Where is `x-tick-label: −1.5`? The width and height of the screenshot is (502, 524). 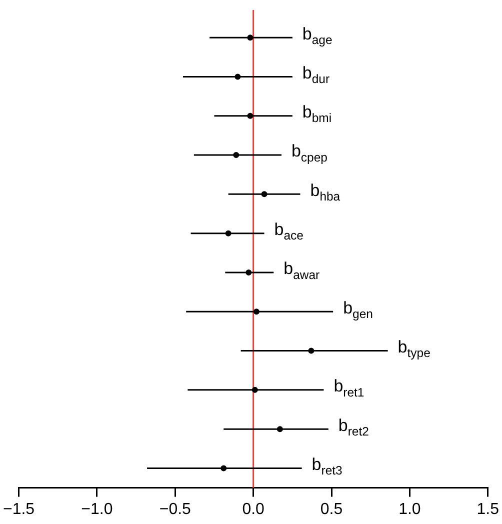
x-tick-label: −1.5 is located at coordinates (18, 509).